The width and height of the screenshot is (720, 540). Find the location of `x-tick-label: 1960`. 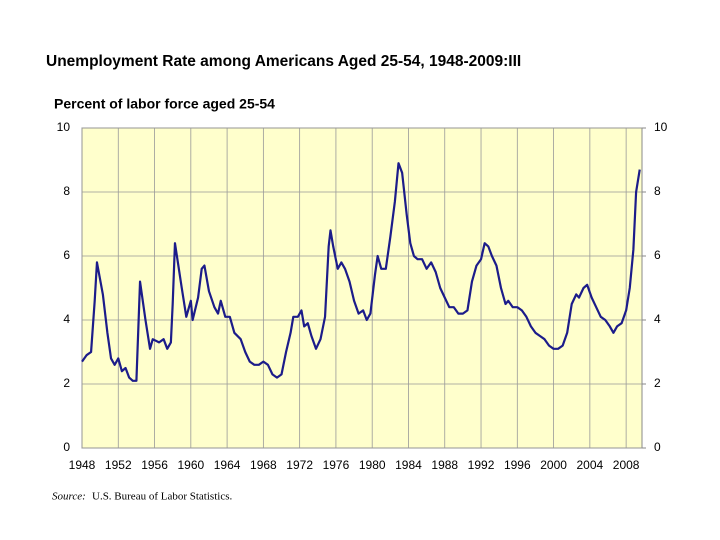

x-tick-label: 1960 is located at coordinates (190, 465).